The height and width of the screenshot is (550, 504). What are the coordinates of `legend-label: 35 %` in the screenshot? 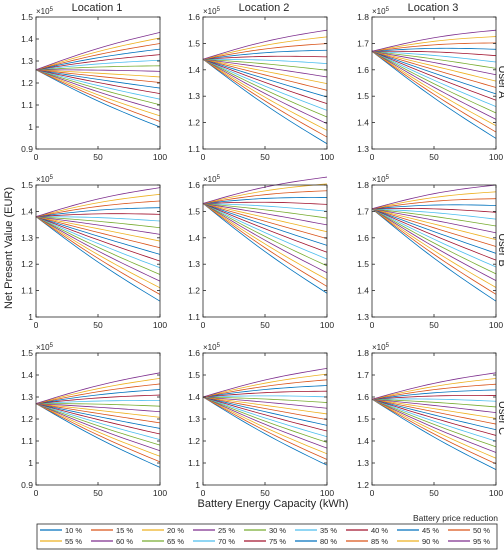 It's located at (328, 530).